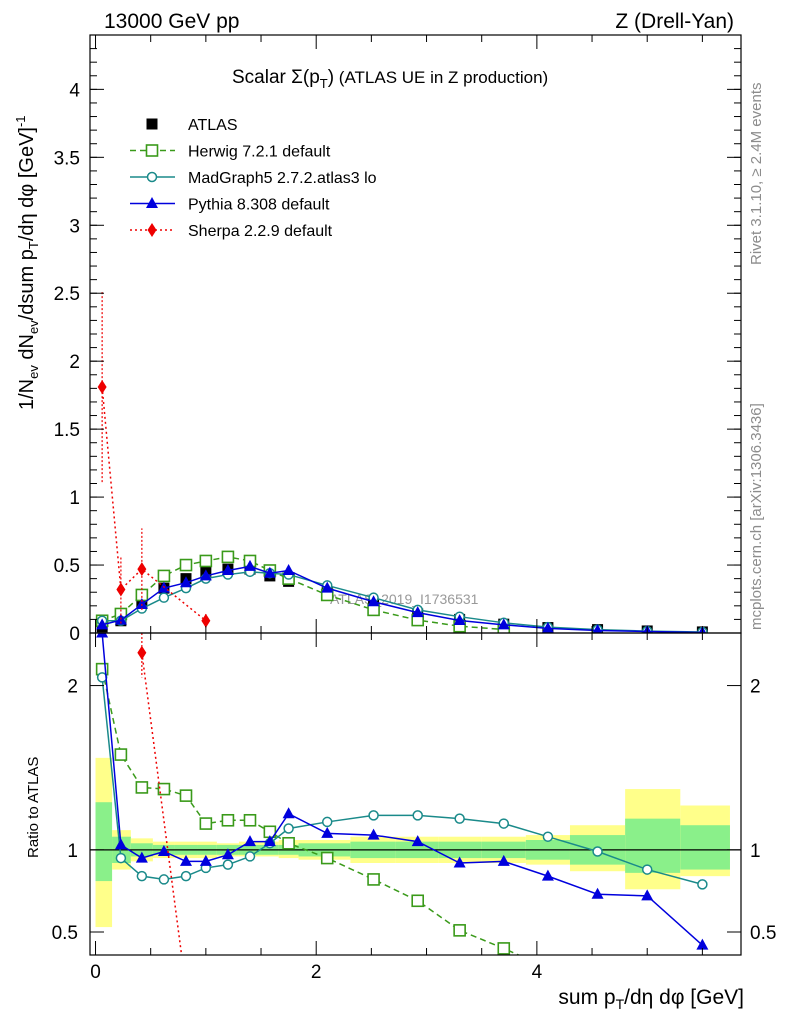 The image size is (786, 1024). Describe the element at coordinates (441, 77) in the screenshot. I see `plot-title-rest: (ATLAS UE in Z production)` at that location.